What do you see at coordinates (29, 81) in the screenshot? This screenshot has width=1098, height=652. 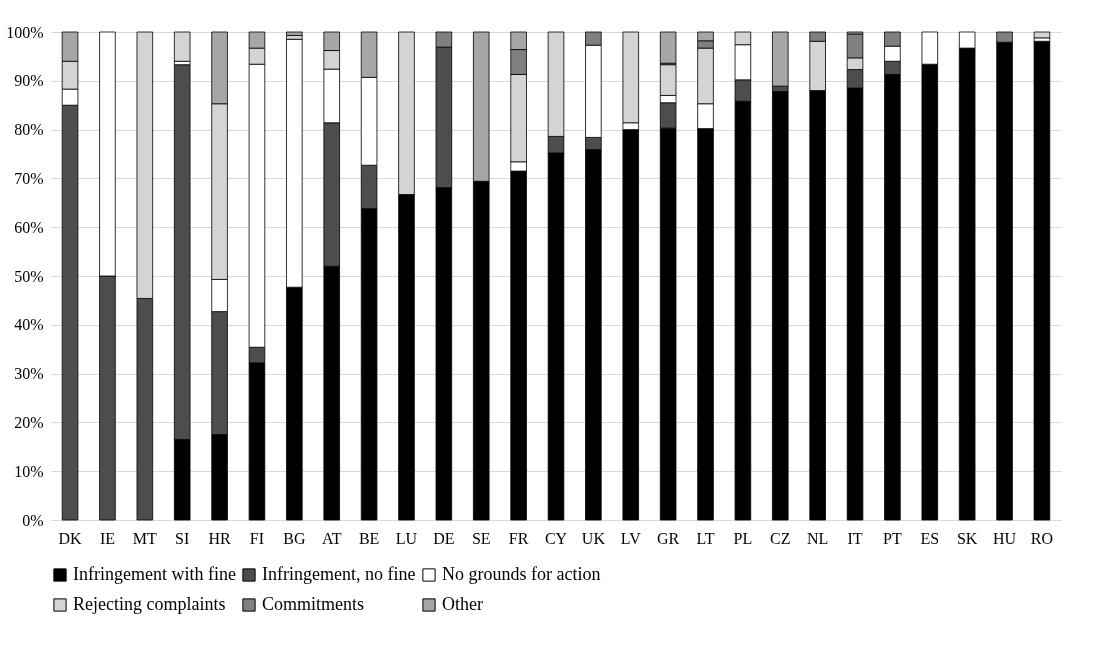 I see `y-tick-label: 90%` at bounding box center [29, 81].